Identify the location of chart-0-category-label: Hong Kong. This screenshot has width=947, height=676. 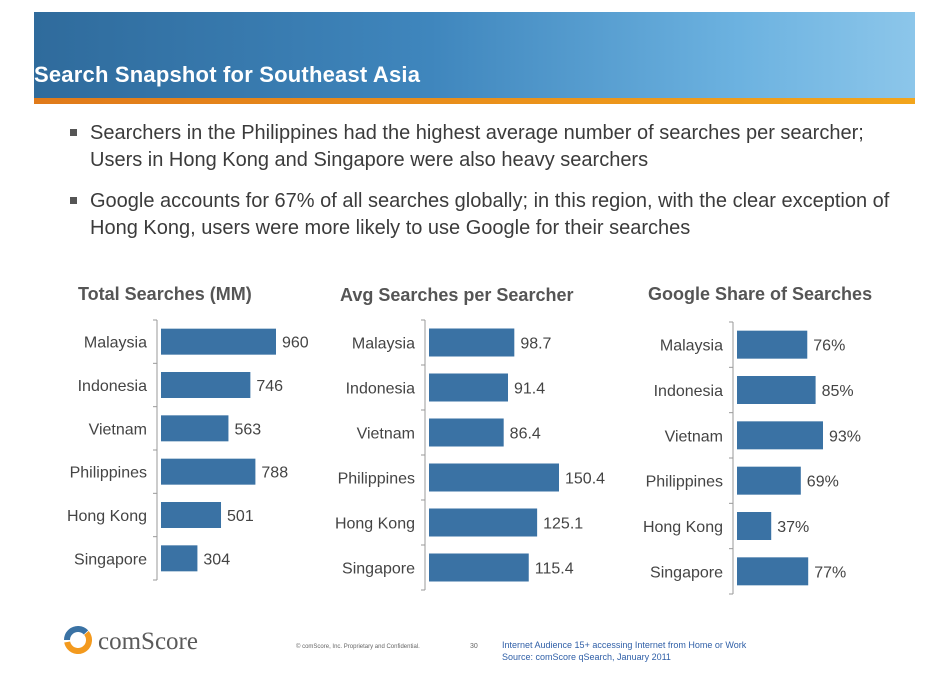
(107, 516).